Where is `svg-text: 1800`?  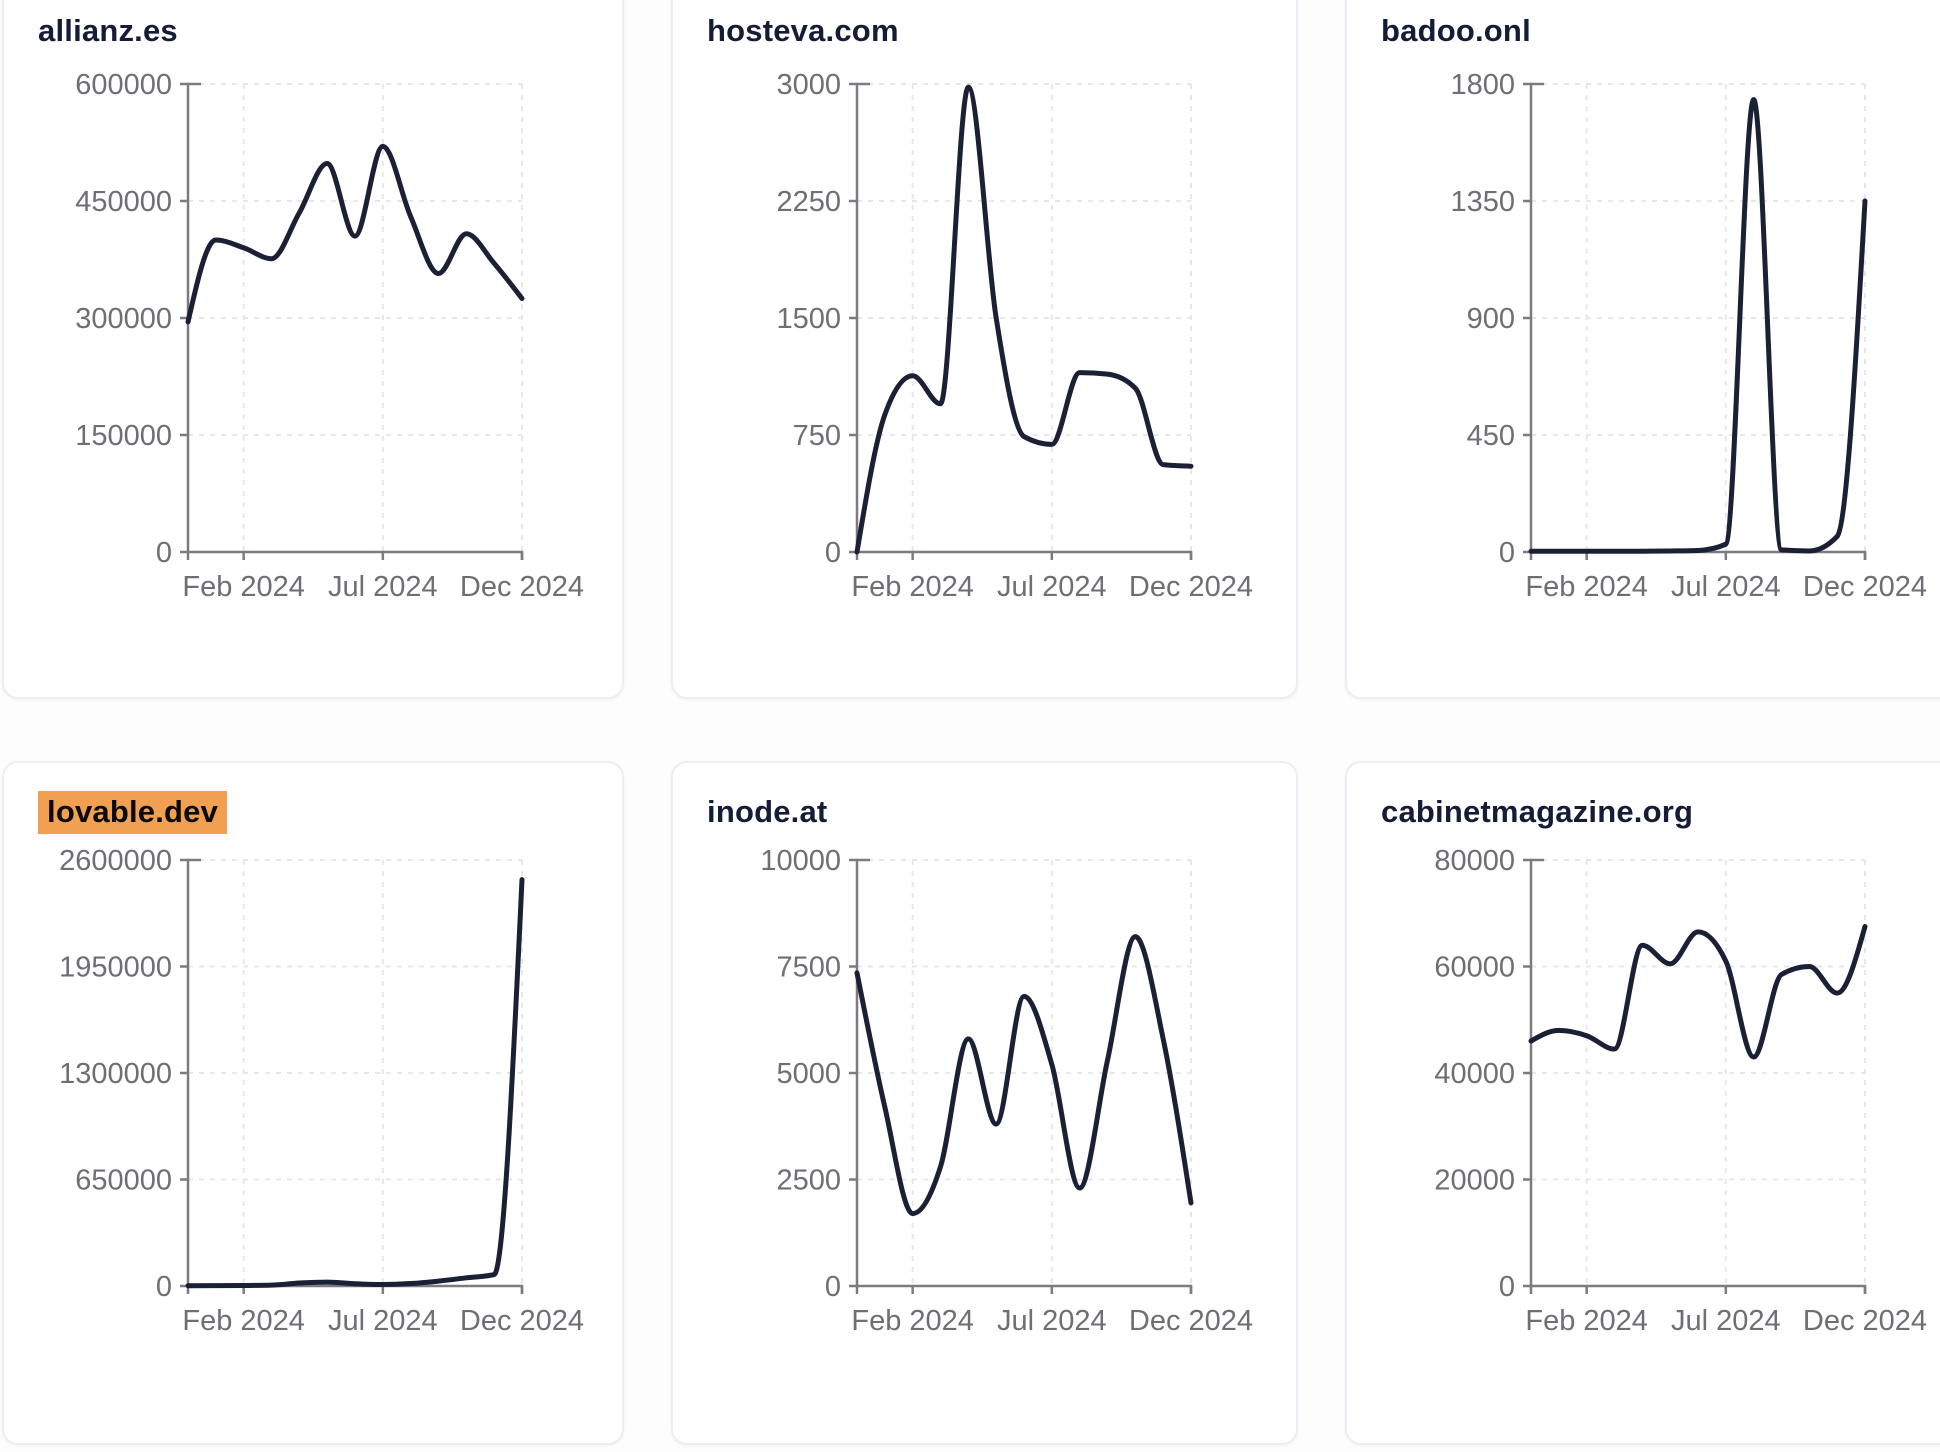 svg-text: 1800 is located at coordinates (1482, 85).